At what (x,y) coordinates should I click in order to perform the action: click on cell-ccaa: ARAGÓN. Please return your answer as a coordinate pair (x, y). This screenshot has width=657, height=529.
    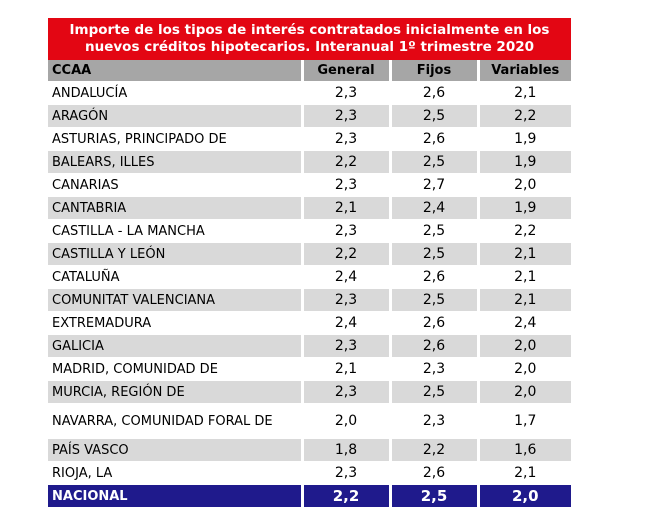
    Looking at the image, I should click on (175, 116).